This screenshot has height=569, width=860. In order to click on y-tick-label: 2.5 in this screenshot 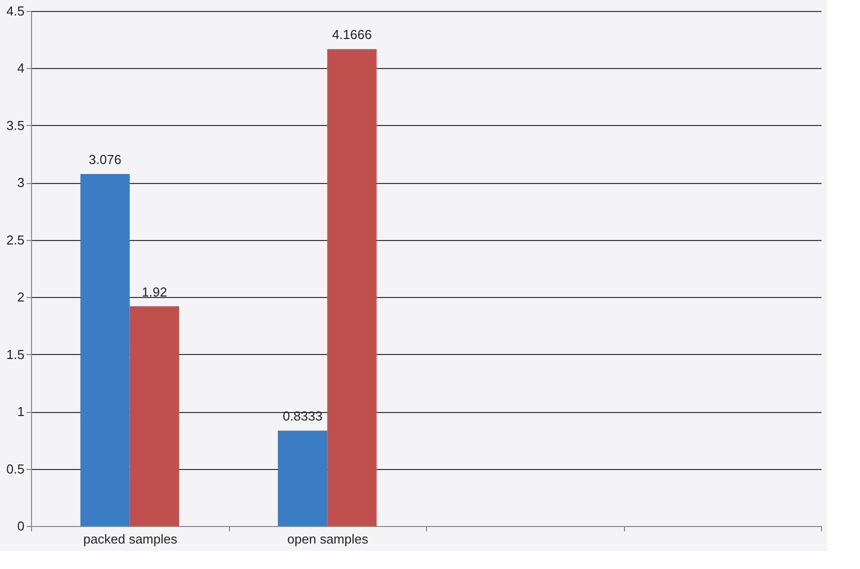, I will do `click(15, 240)`.